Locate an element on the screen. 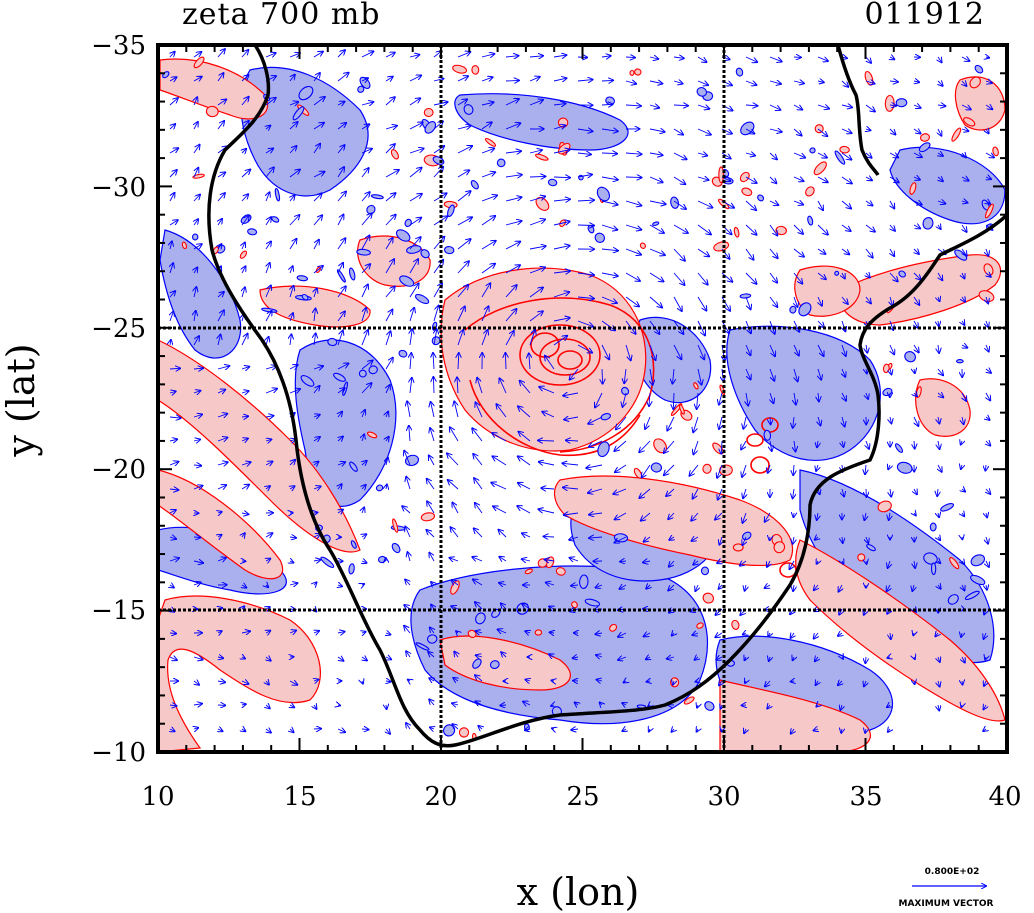  vector-key-value: 0.800E+02 is located at coordinates (952, 872).